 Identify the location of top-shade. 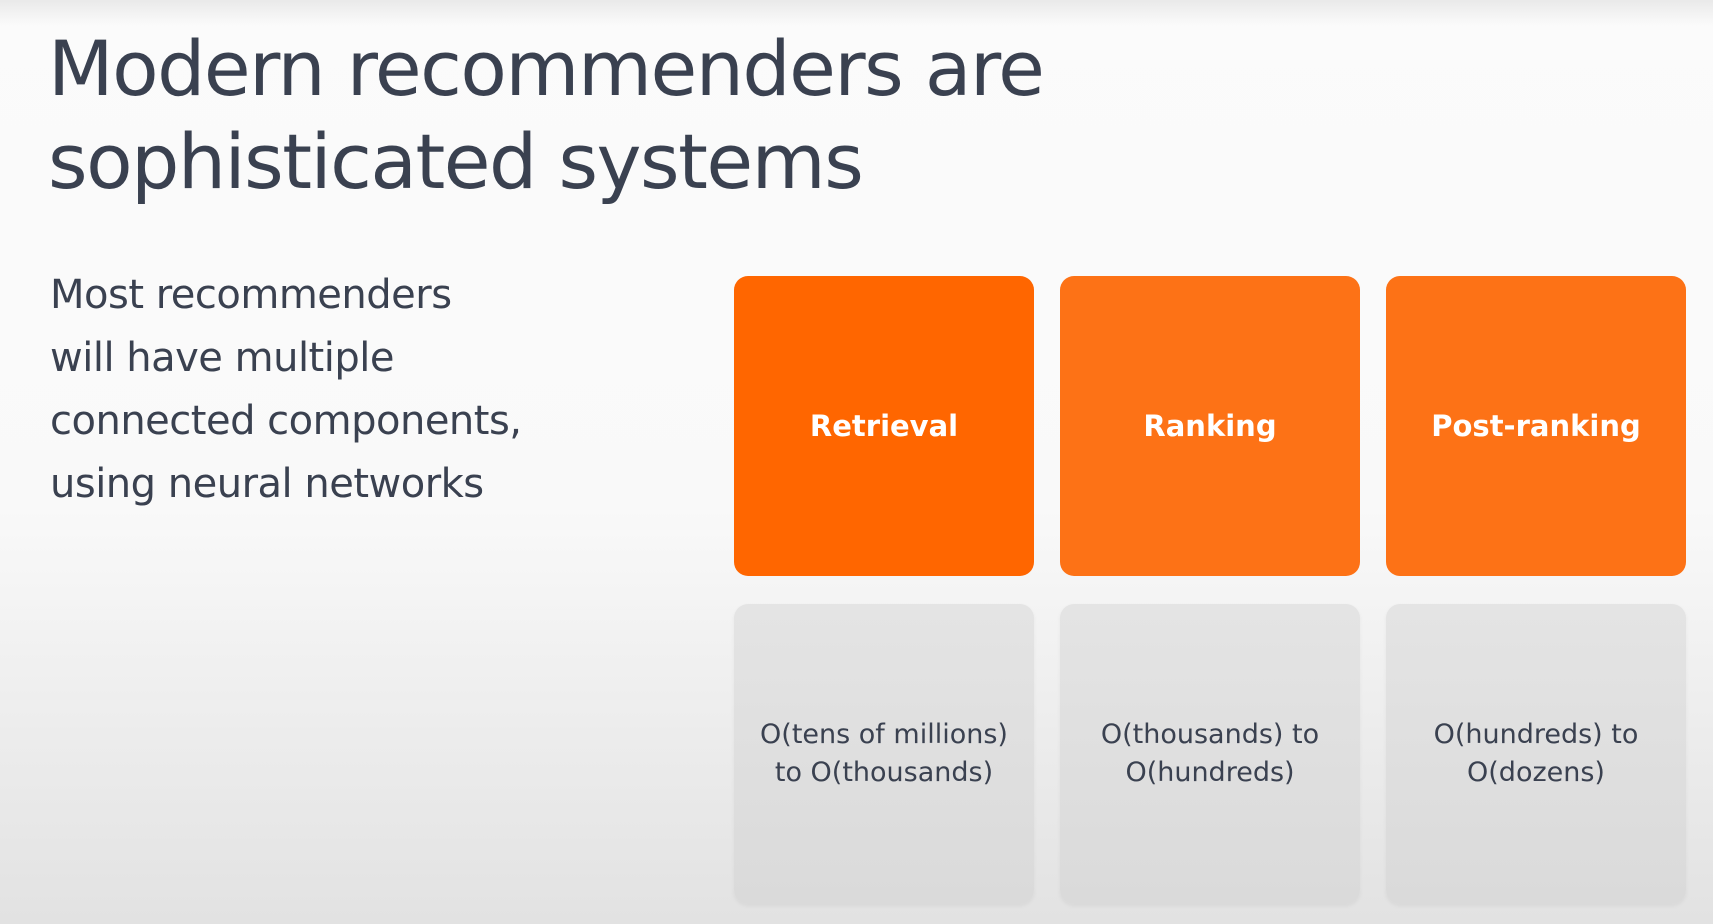
(856, 13).